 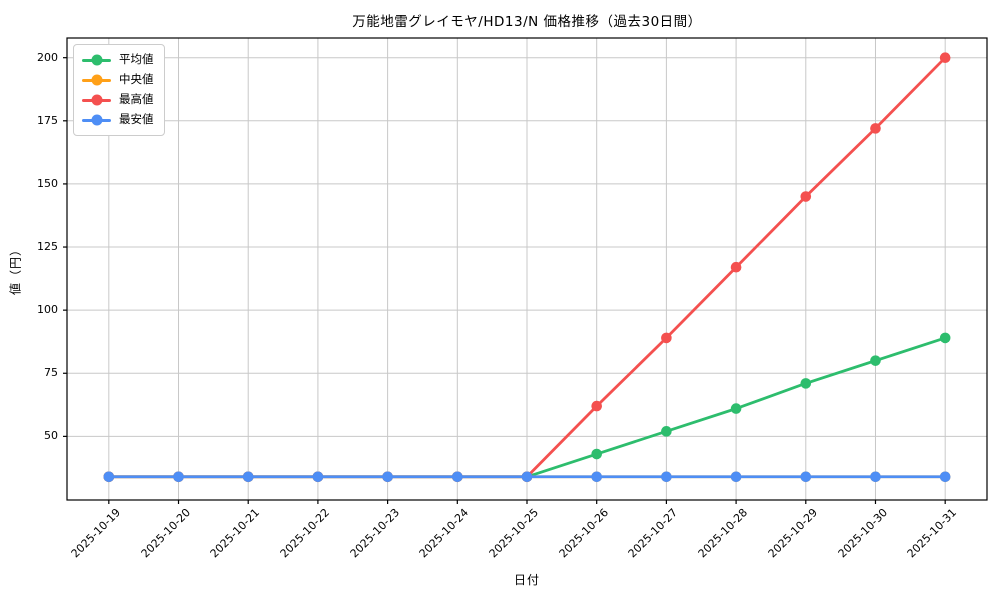 What do you see at coordinates (118, 100) in the screenshot?
I see `legend-item-highest: 最高値` at bounding box center [118, 100].